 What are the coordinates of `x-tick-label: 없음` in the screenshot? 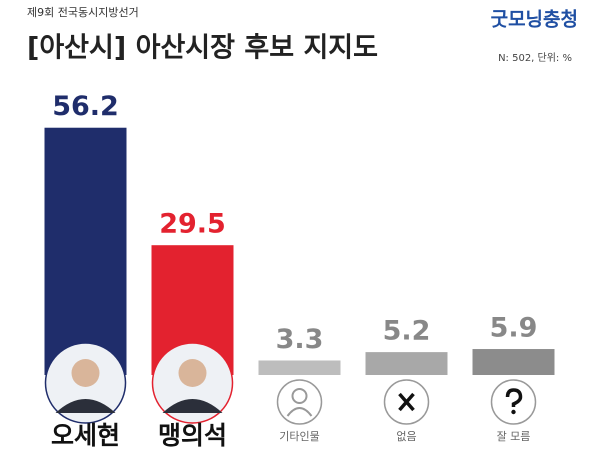 It's located at (406, 436).